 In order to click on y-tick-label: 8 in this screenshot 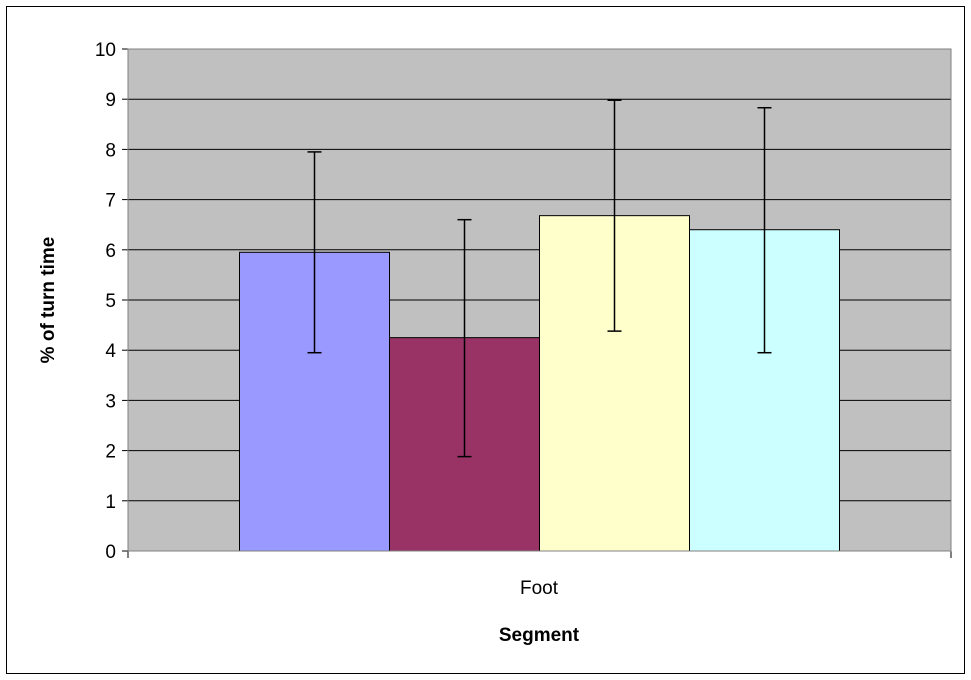, I will do `click(110, 150)`.